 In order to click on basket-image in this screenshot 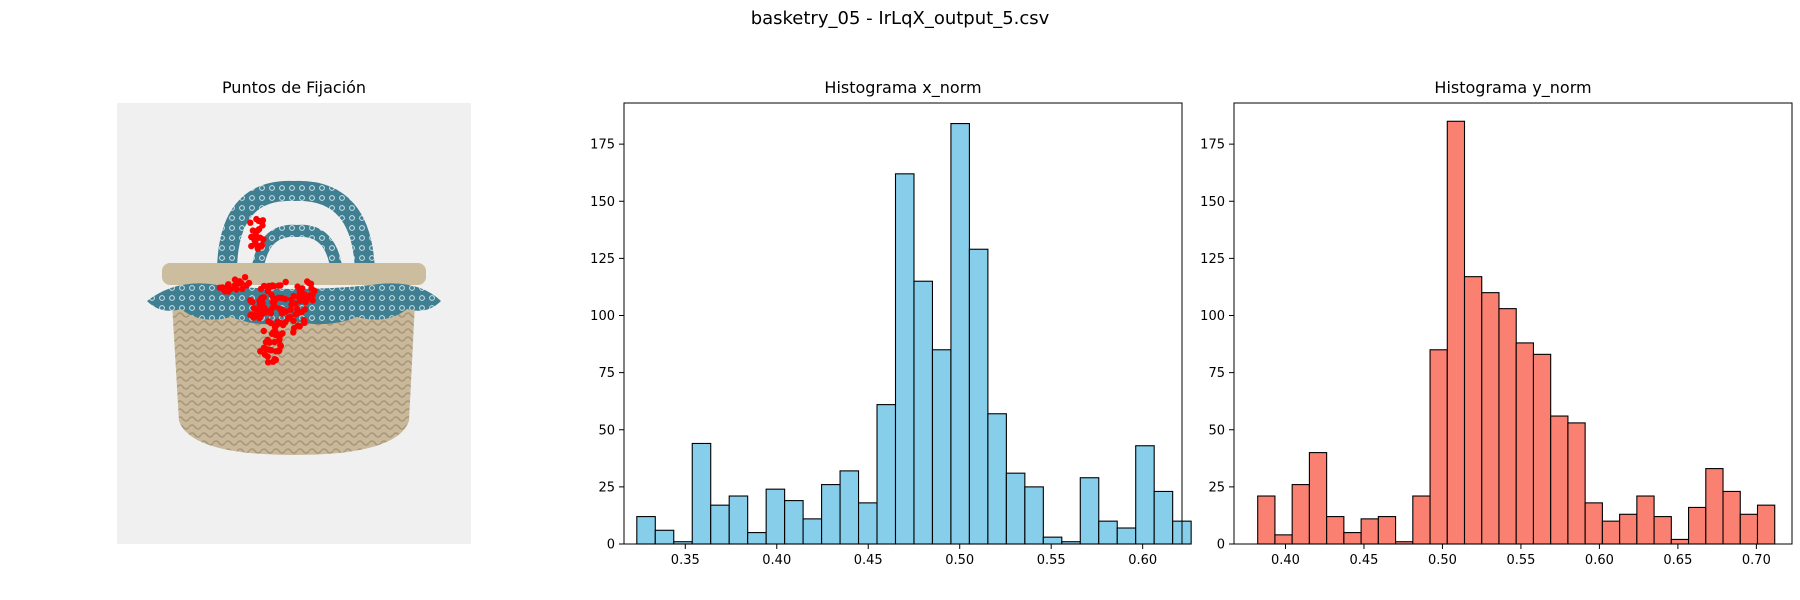, I will do `click(294, 323)`.